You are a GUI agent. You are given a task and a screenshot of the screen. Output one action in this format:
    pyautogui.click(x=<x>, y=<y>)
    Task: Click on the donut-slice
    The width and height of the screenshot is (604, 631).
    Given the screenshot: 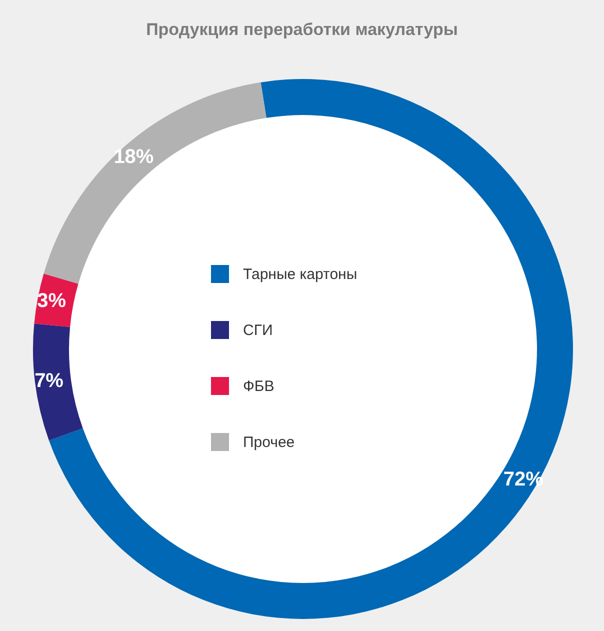 What is the action you would take?
    pyautogui.click(x=58, y=382)
    